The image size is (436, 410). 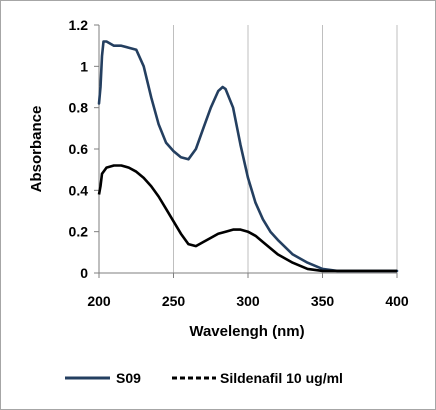 I want to click on y-tick-label: 0.2, so click(x=79, y=232).